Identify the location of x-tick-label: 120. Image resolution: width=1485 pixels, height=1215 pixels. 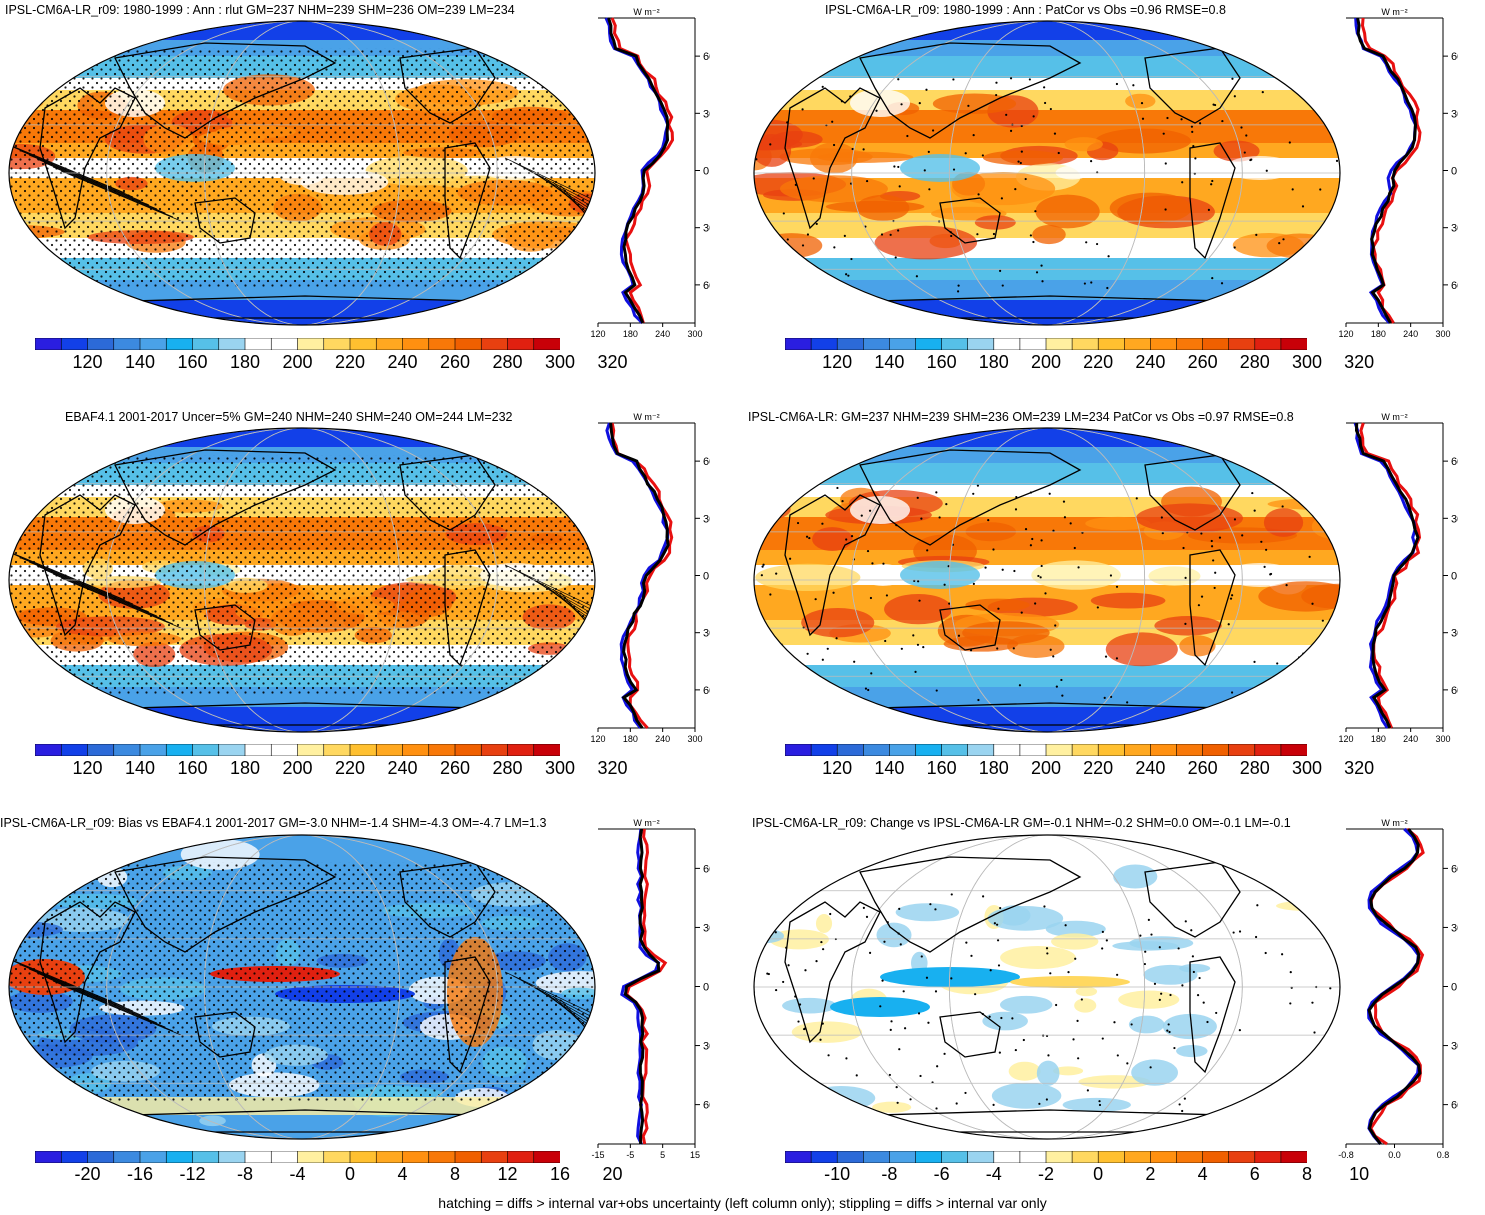
(597, 739).